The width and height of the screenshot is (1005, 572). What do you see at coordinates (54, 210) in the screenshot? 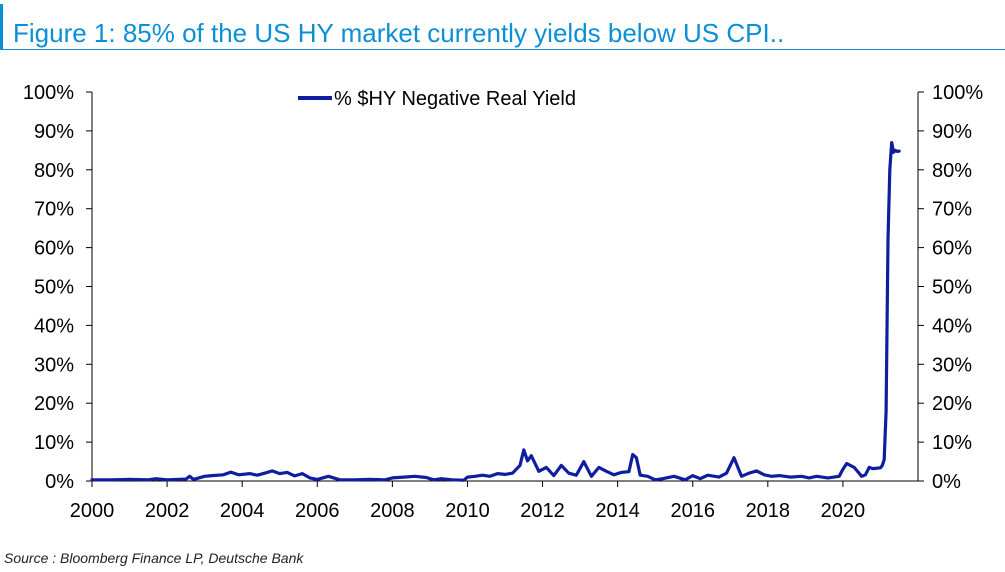
I see `y-tick-label-left: 70%` at bounding box center [54, 210].